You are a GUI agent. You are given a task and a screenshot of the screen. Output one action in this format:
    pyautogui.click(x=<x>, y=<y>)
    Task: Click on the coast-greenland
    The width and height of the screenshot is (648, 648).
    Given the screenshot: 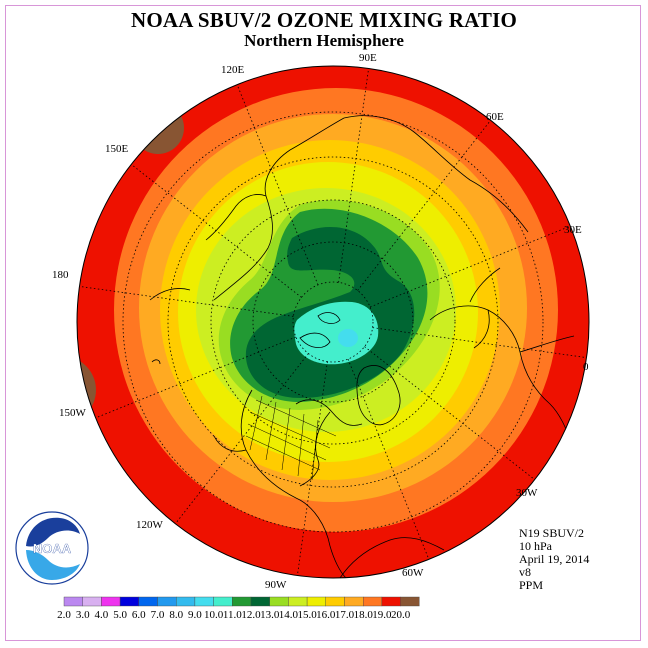 What is the action you would take?
    pyautogui.click(x=378, y=395)
    